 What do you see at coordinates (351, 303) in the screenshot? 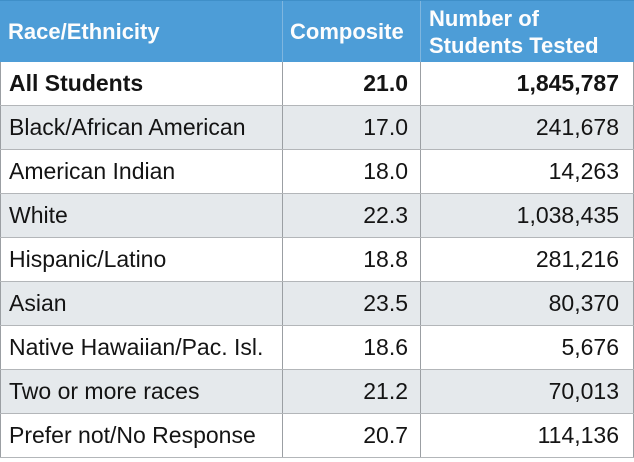
I see `composite-cell: 23.5` at bounding box center [351, 303].